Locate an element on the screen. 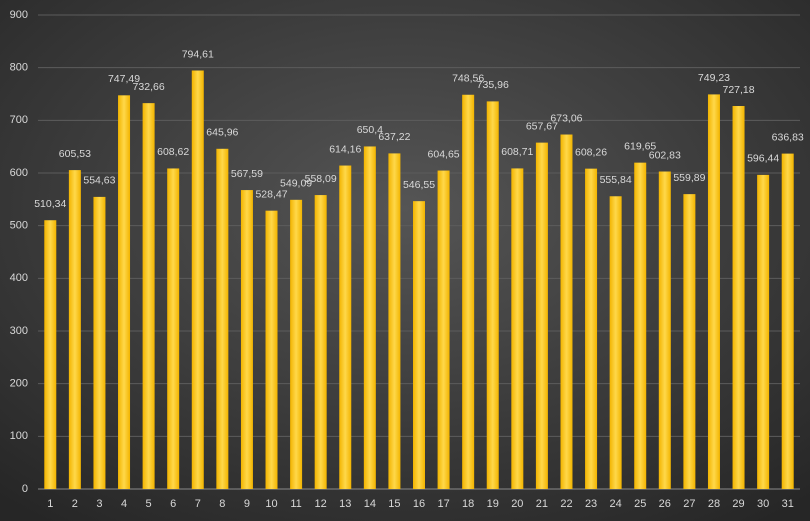 This screenshot has height=521, width=810. value-label: 637,22 is located at coordinates (394, 137).